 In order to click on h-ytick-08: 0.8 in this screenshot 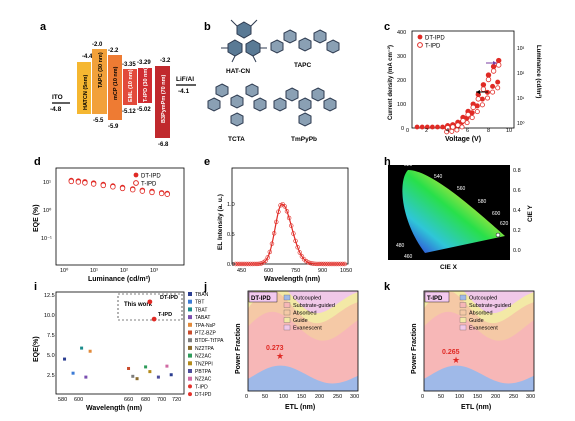, I will do `click(517, 171)`.